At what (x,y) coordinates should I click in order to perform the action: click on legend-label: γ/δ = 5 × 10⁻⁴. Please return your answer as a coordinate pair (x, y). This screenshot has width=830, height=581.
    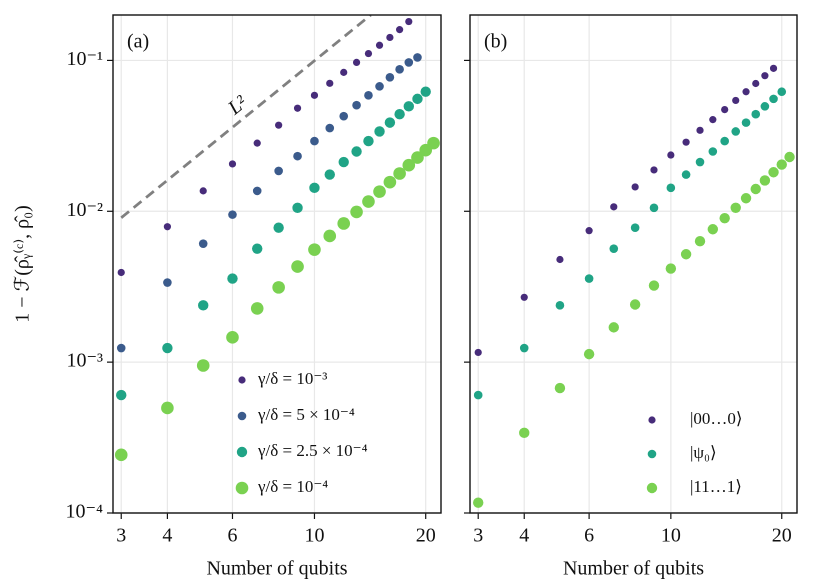
    Looking at the image, I should click on (306, 414).